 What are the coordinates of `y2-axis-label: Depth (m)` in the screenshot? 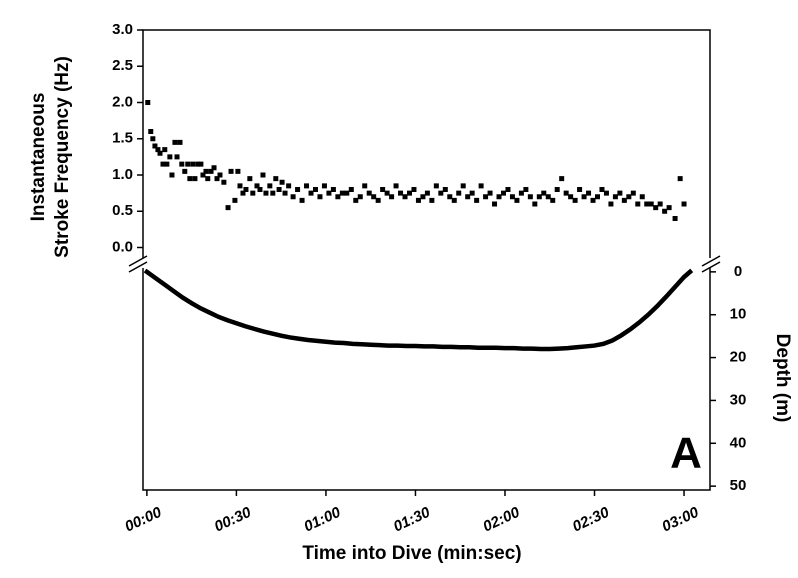 It's located at (782, 378).